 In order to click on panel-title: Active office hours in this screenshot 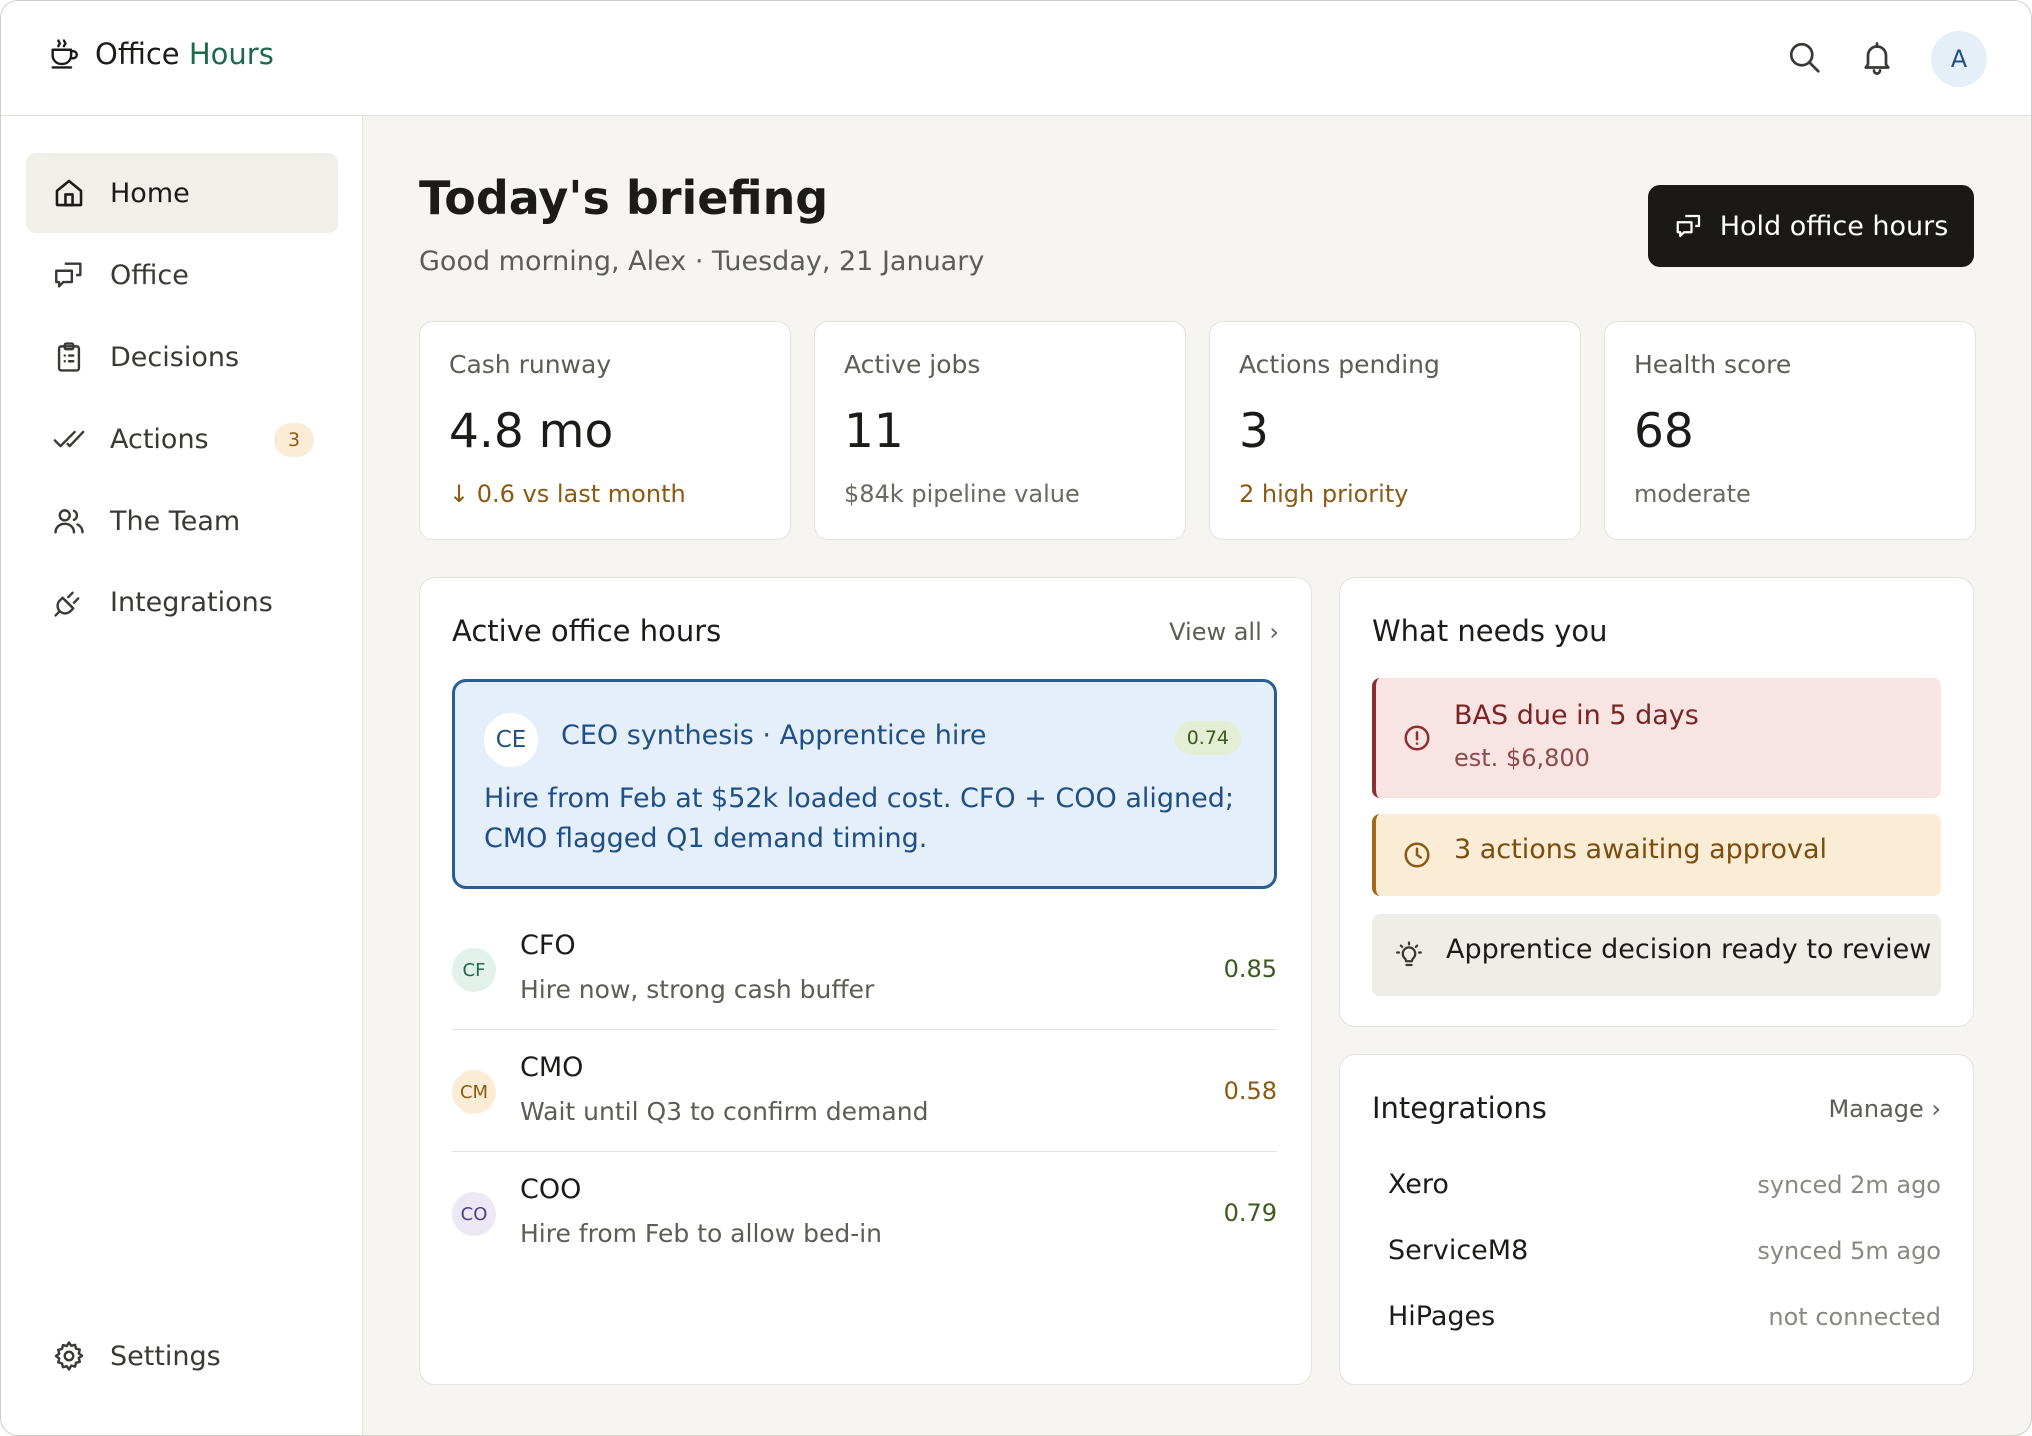, I will do `click(587, 631)`.